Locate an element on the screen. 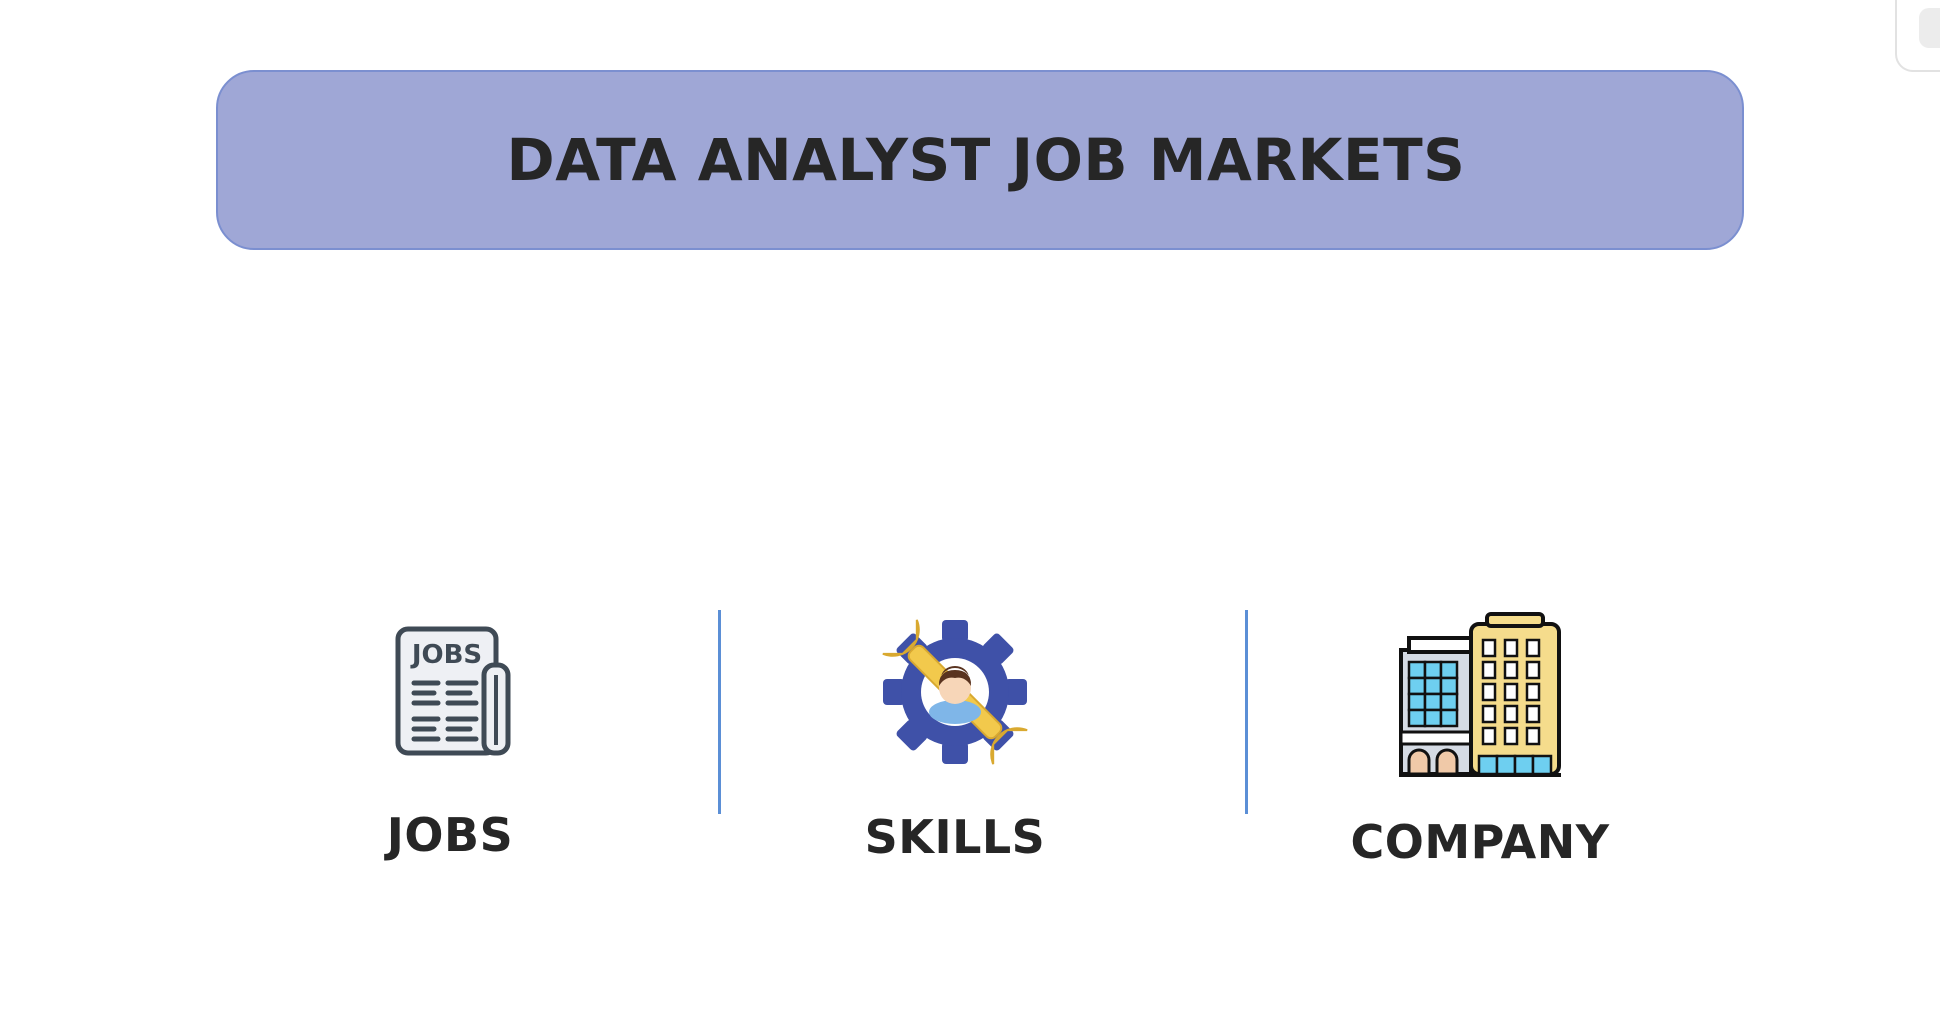 This screenshot has height=1020, width=1940. nav-item-company-label: COMPANY is located at coordinates (1480, 842).